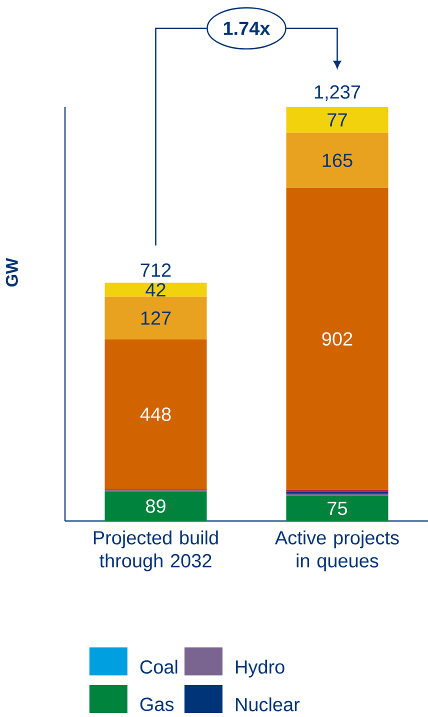 Image resolution: width=428 pixels, height=717 pixels. Describe the element at coordinates (337, 93) in the screenshot. I see `total-label: 1,237` at that location.